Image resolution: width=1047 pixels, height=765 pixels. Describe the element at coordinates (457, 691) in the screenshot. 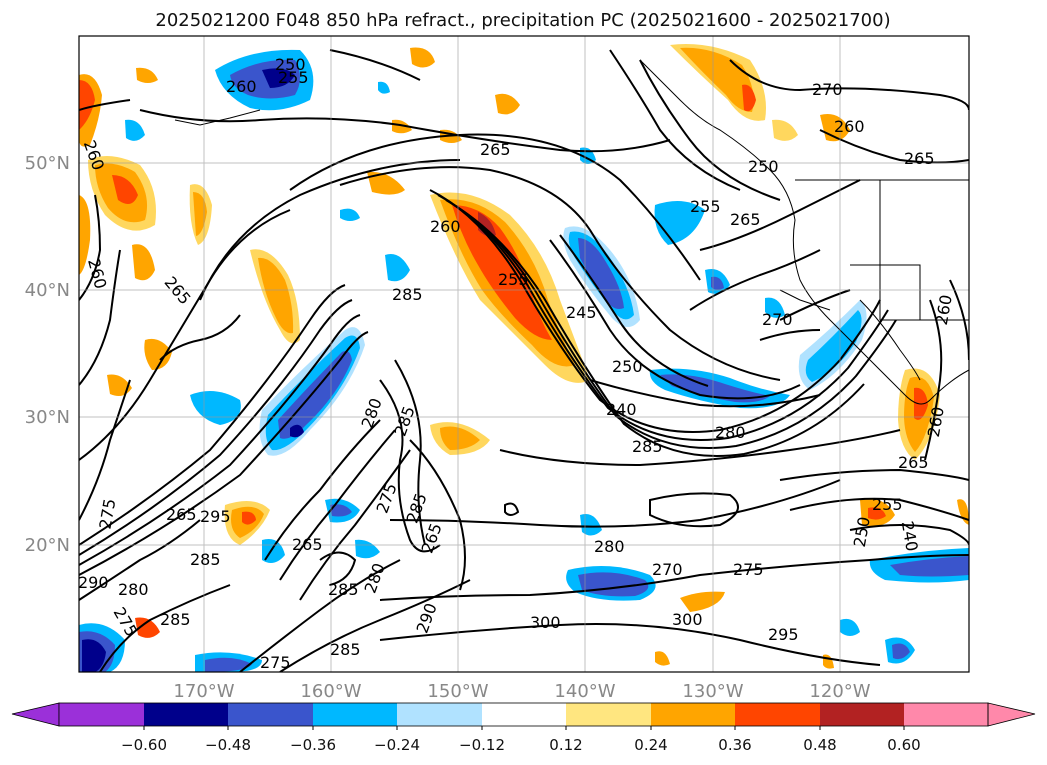

I see `lon-label: 150°W` at that location.